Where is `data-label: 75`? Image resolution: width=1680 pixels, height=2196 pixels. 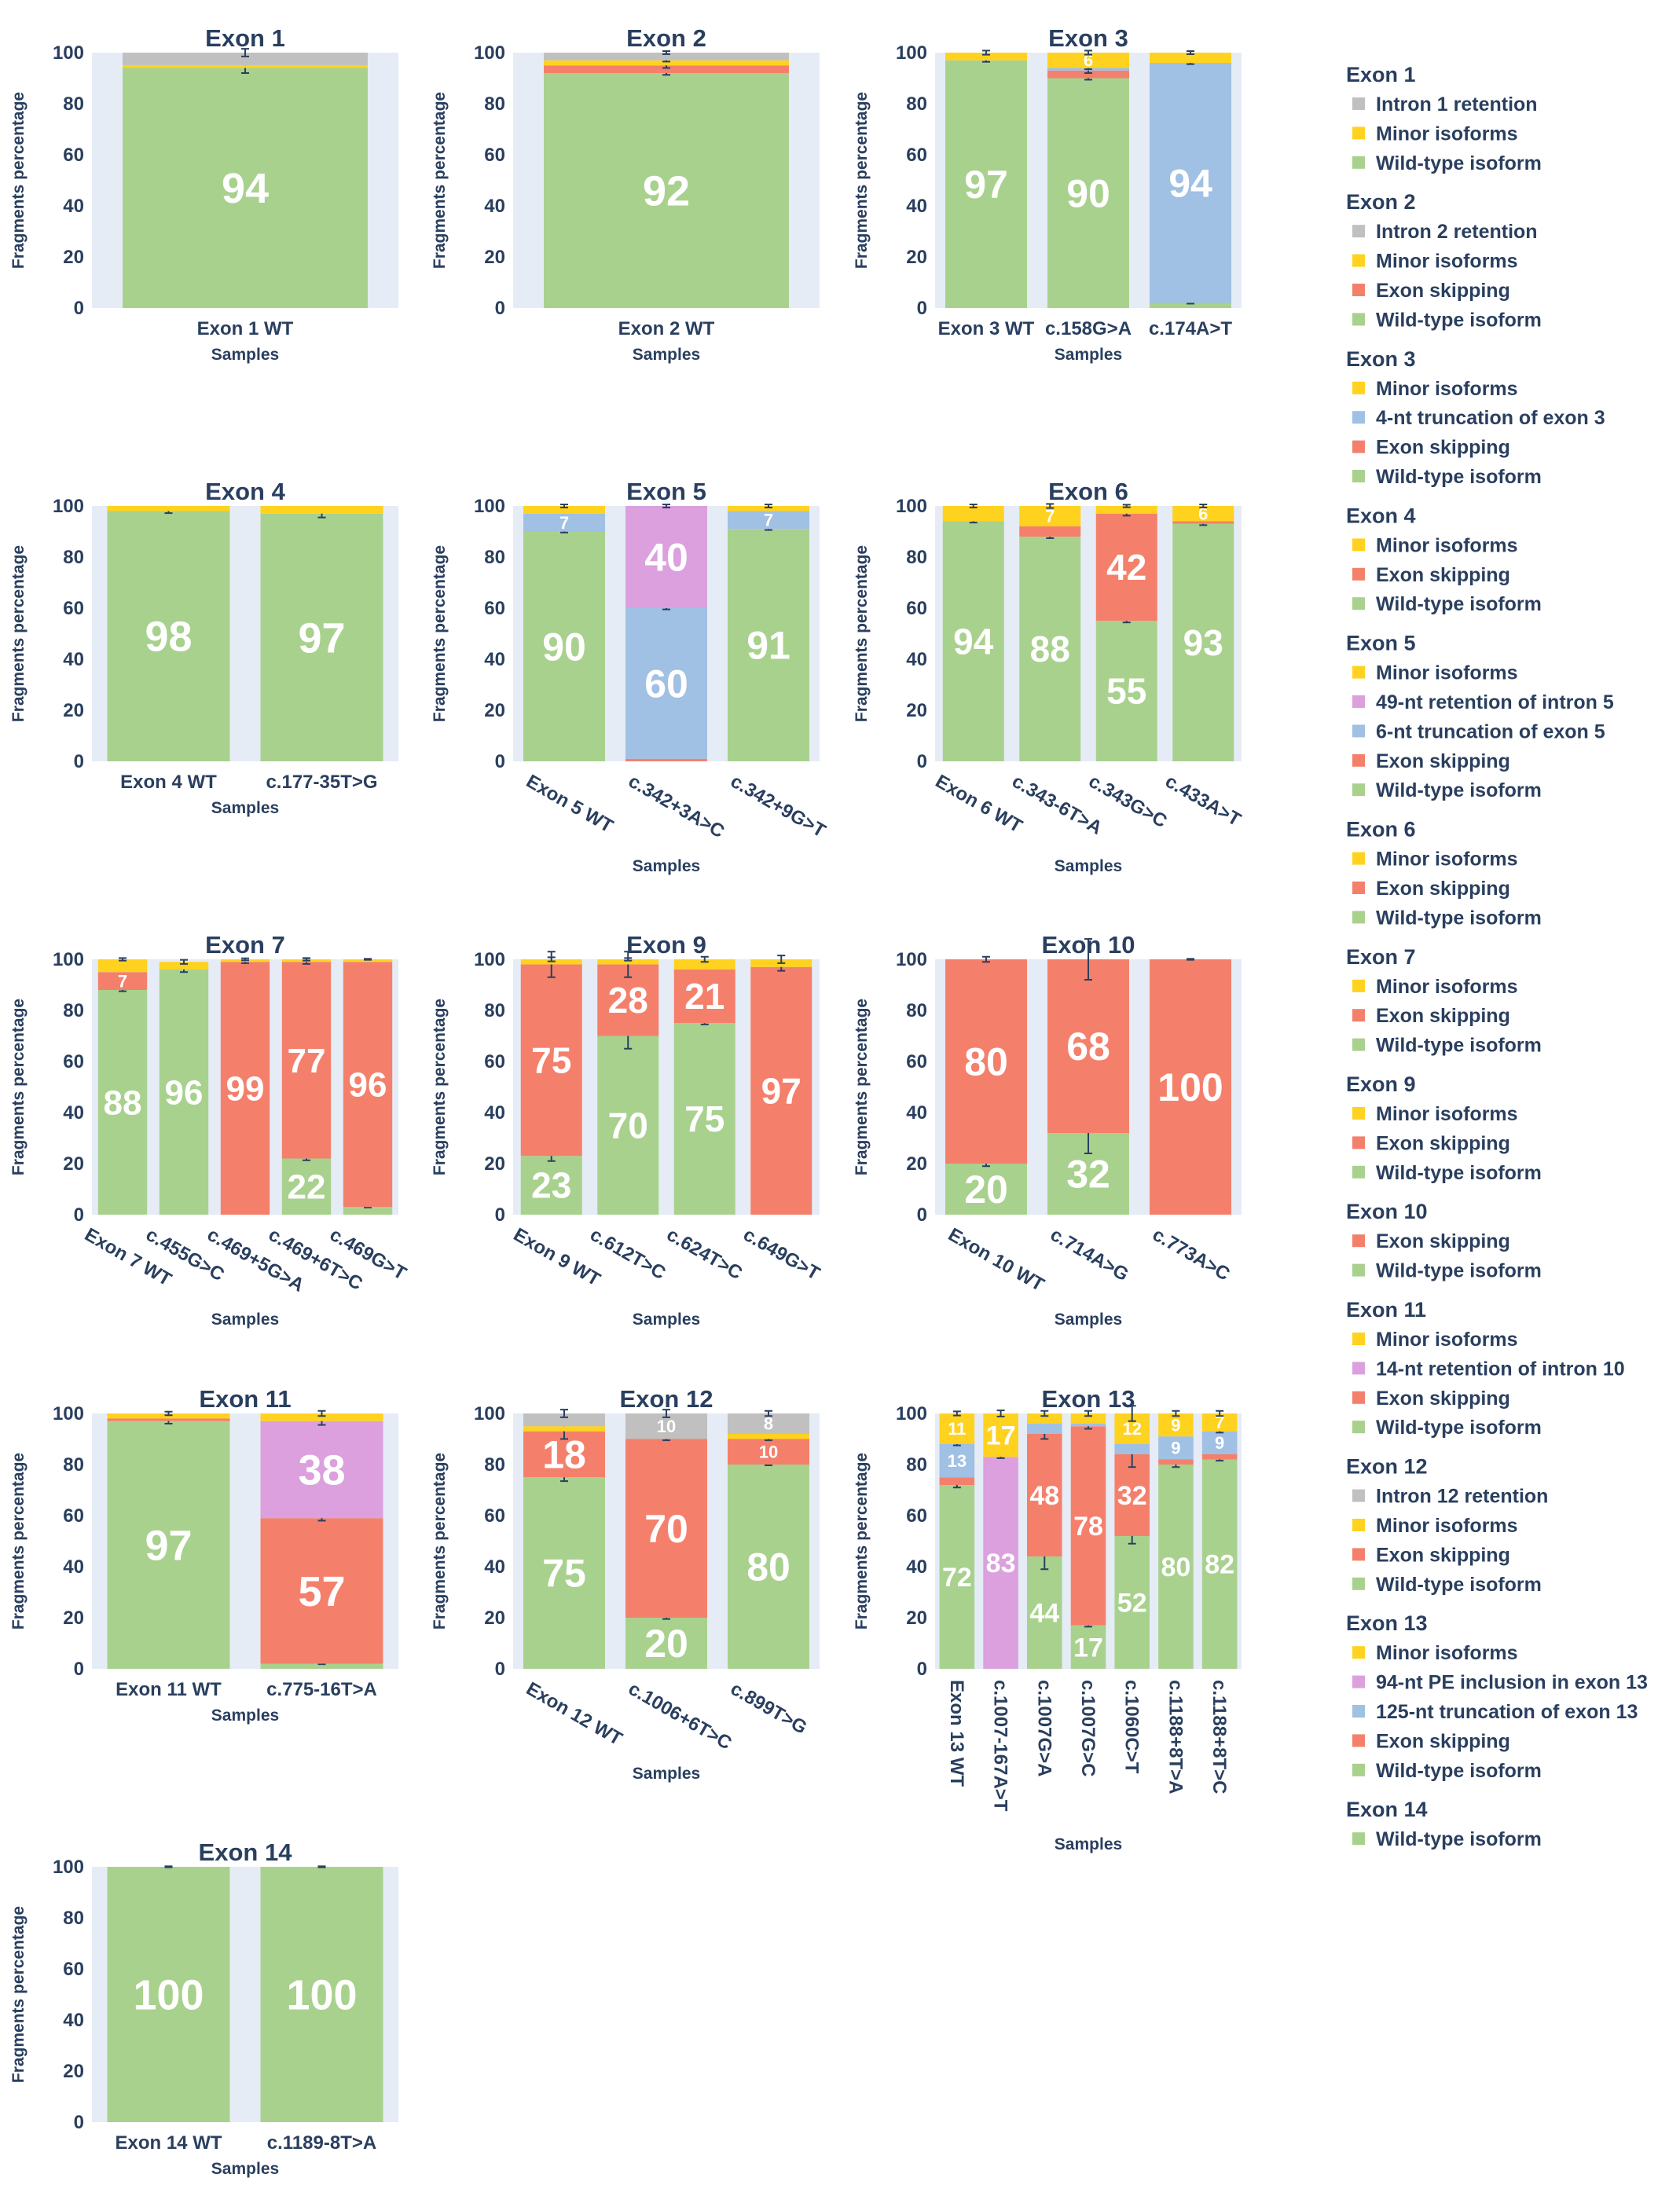
data-label: 75 is located at coordinates (551, 1059).